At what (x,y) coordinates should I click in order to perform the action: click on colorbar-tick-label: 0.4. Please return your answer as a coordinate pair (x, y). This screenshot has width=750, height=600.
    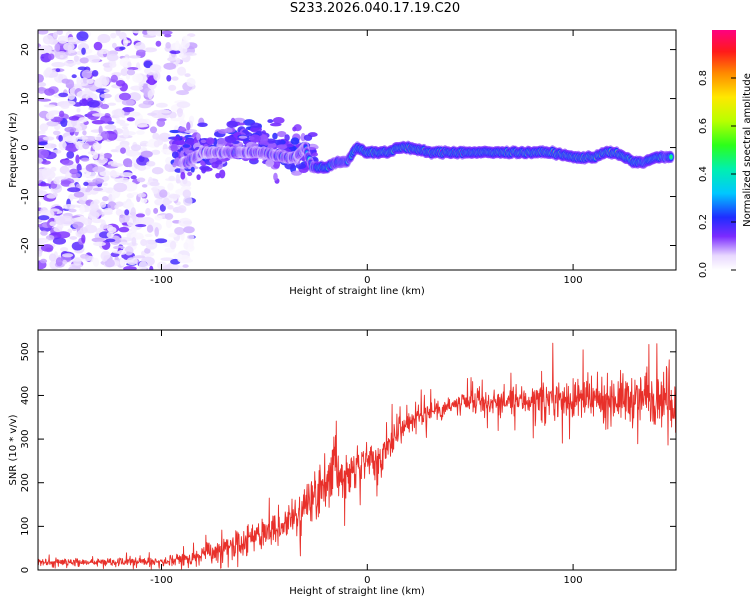
    Looking at the image, I should click on (703, 174).